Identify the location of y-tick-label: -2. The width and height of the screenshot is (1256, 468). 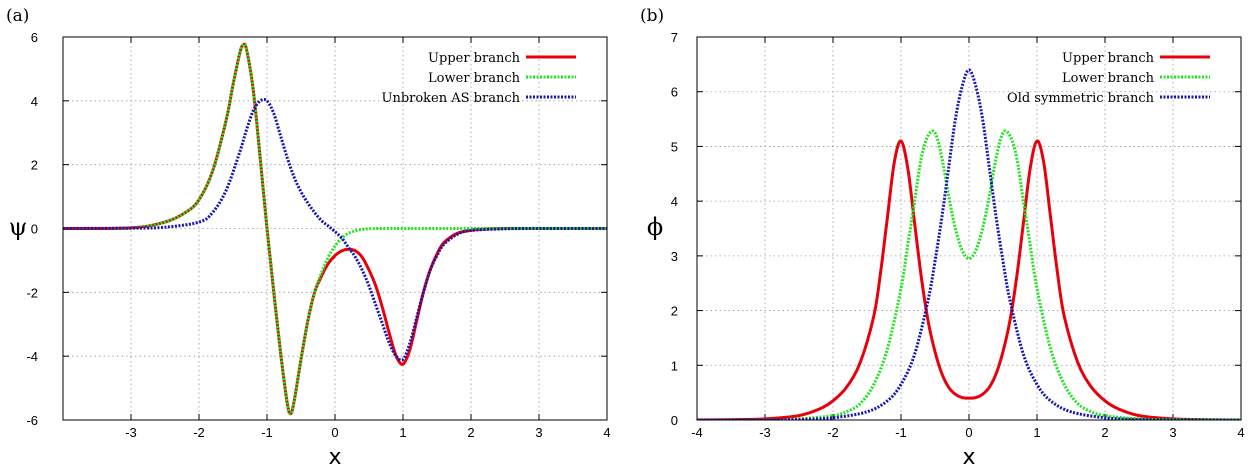
(32, 292).